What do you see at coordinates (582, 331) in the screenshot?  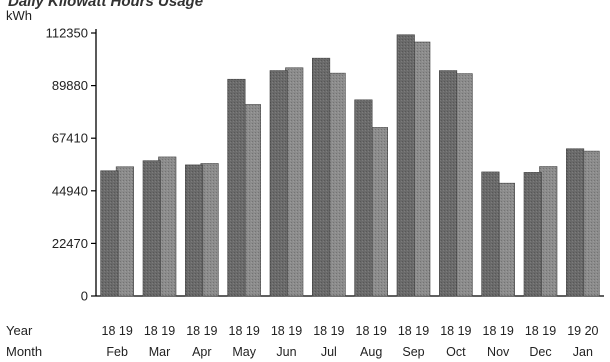 I see `year-label: 19 20` at bounding box center [582, 331].